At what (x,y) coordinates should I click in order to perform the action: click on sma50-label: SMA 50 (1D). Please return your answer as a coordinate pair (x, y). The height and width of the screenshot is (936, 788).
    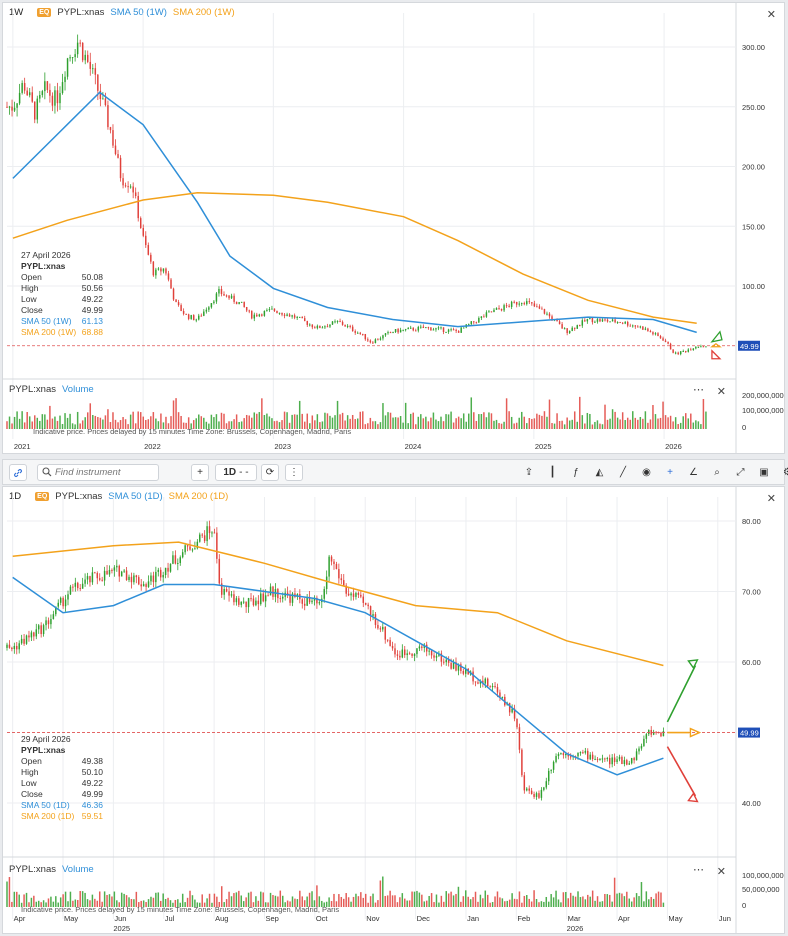
    Looking at the image, I should click on (135, 496).